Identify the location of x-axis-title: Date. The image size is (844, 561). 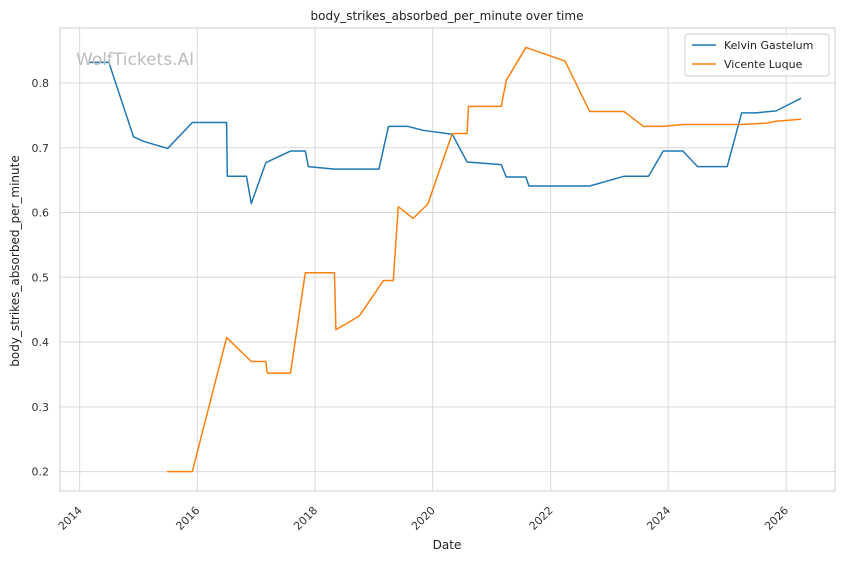
(447, 545).